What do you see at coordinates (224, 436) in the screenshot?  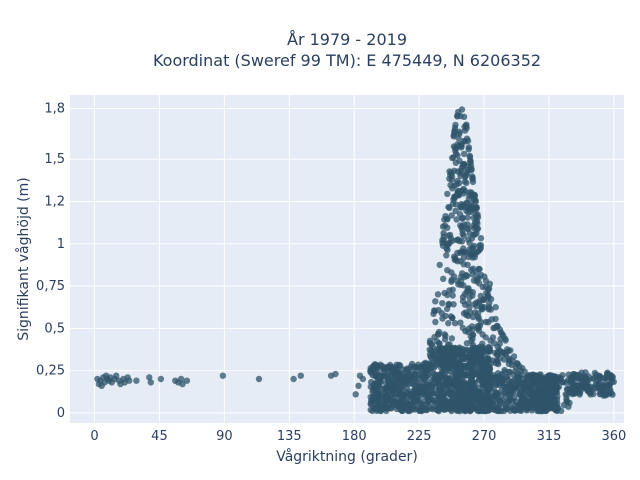 I see `x-tick-label: 90` at bounding box center [224, 436].